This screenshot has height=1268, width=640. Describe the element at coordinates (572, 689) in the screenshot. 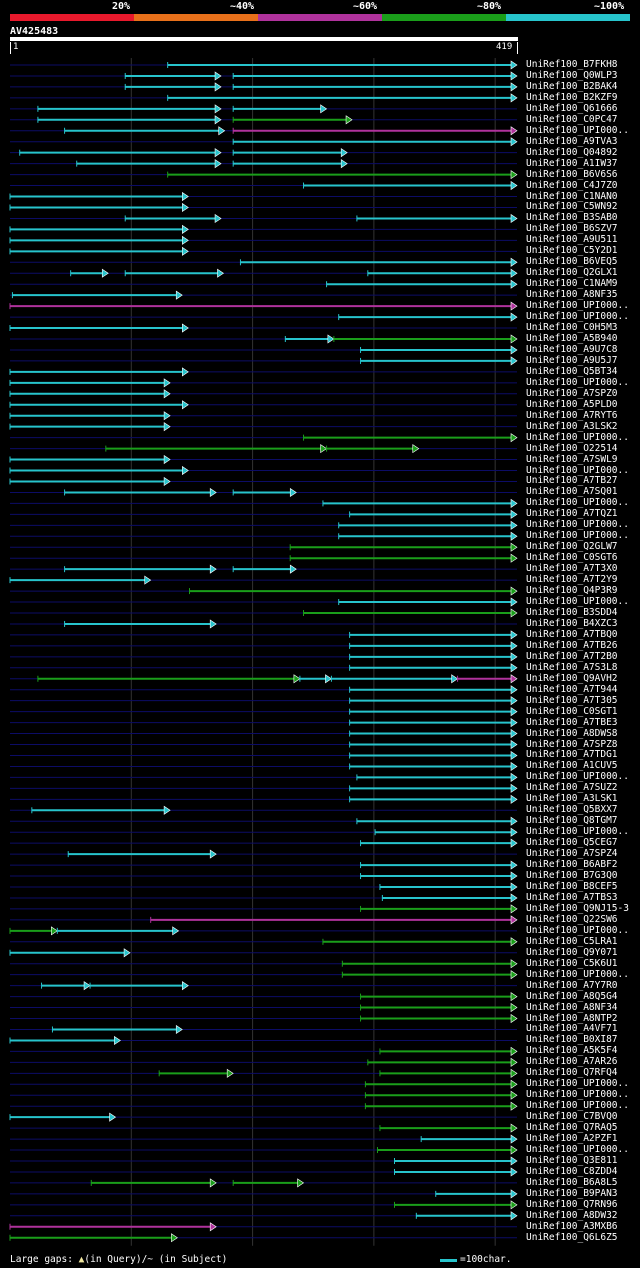

I see `hit-label: UniRef100_A7T944` at that location.